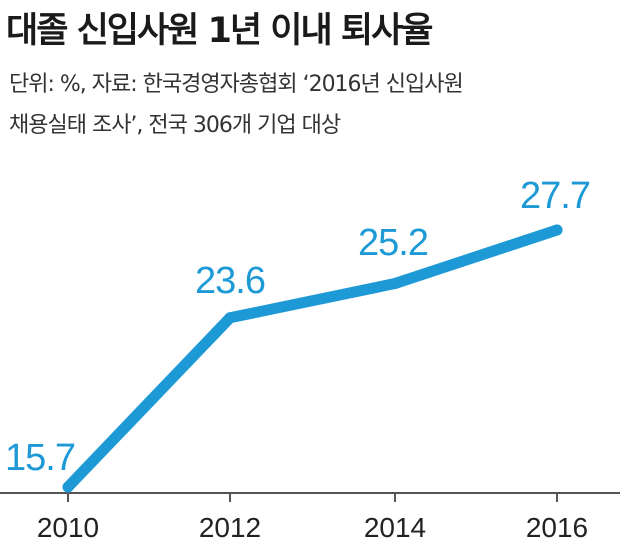 The width and height of the screenshot is (620, 542). I want to click on data-label-2012: 23.6, so click(230, 281).